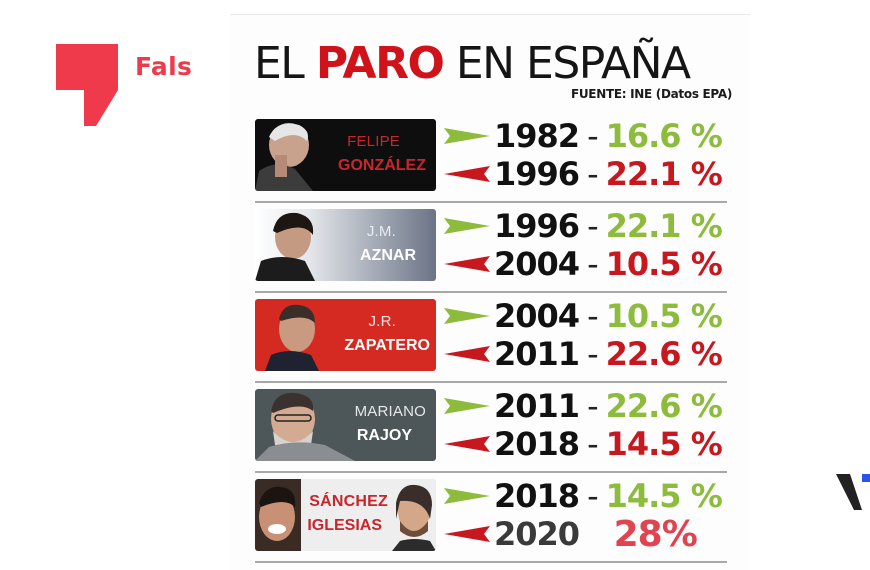  What do you see at coordinates (345, 155) in the screenshot?
I see `president-card: FELIPE GONZÁLEZ` at bounding box center [345, 155].